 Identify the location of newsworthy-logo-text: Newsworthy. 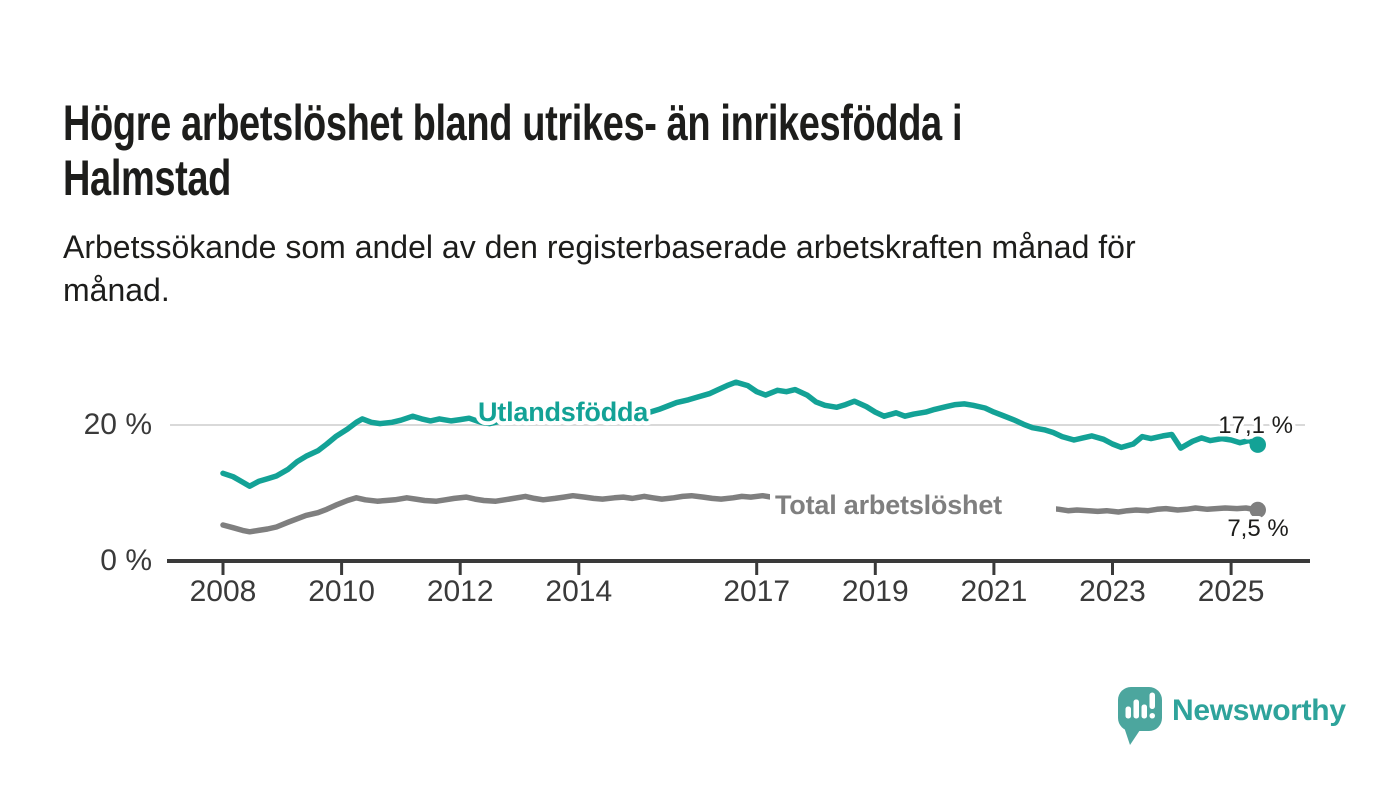
(1259, 710).